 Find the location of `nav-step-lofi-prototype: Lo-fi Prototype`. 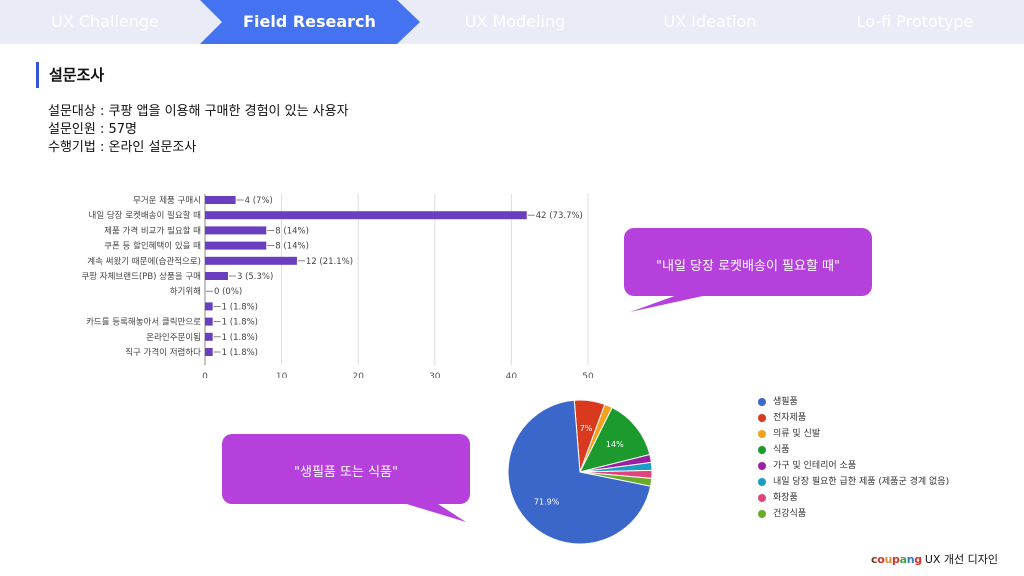

nav-step-lofi-prototype: Lo-fi Prototype is located at coordinates (915, 21).